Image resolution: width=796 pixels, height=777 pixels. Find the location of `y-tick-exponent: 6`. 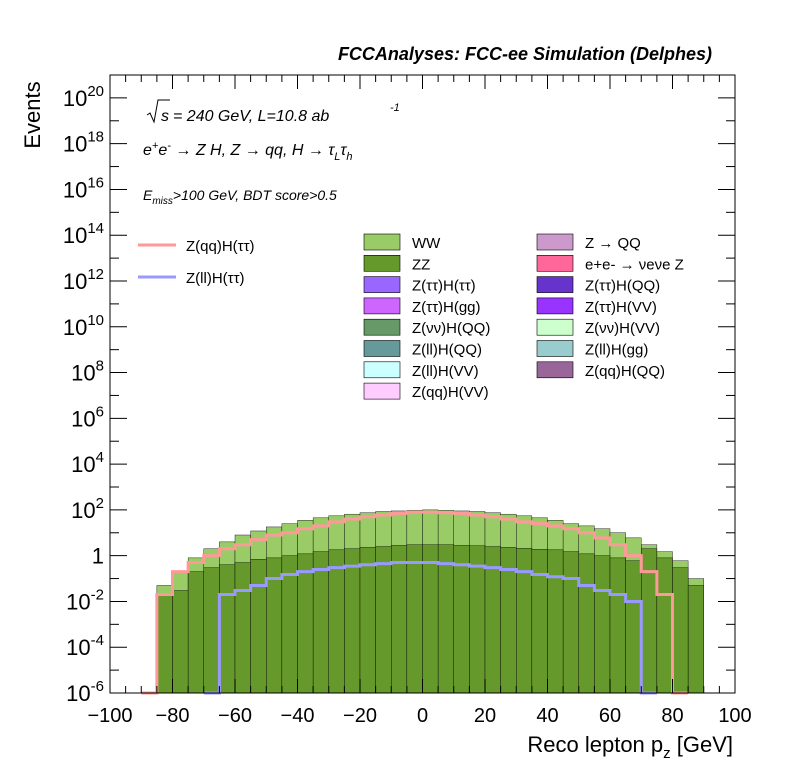

y-tick-exponent: 6 is located at coordinates (100, 411).